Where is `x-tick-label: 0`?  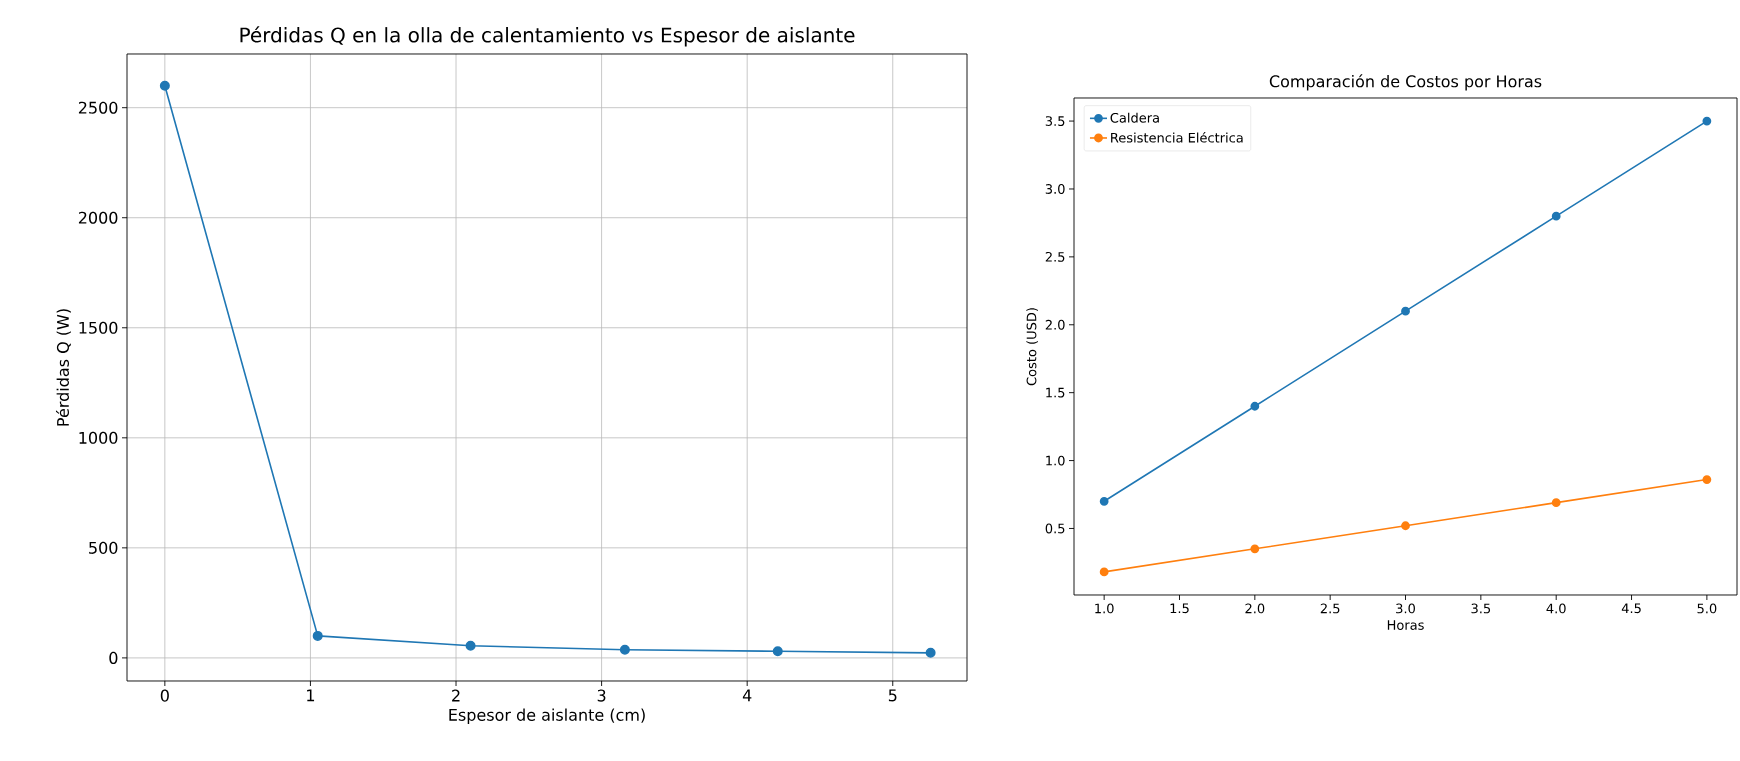
x-tick-label: 0 is located at coordinates (164, 695).